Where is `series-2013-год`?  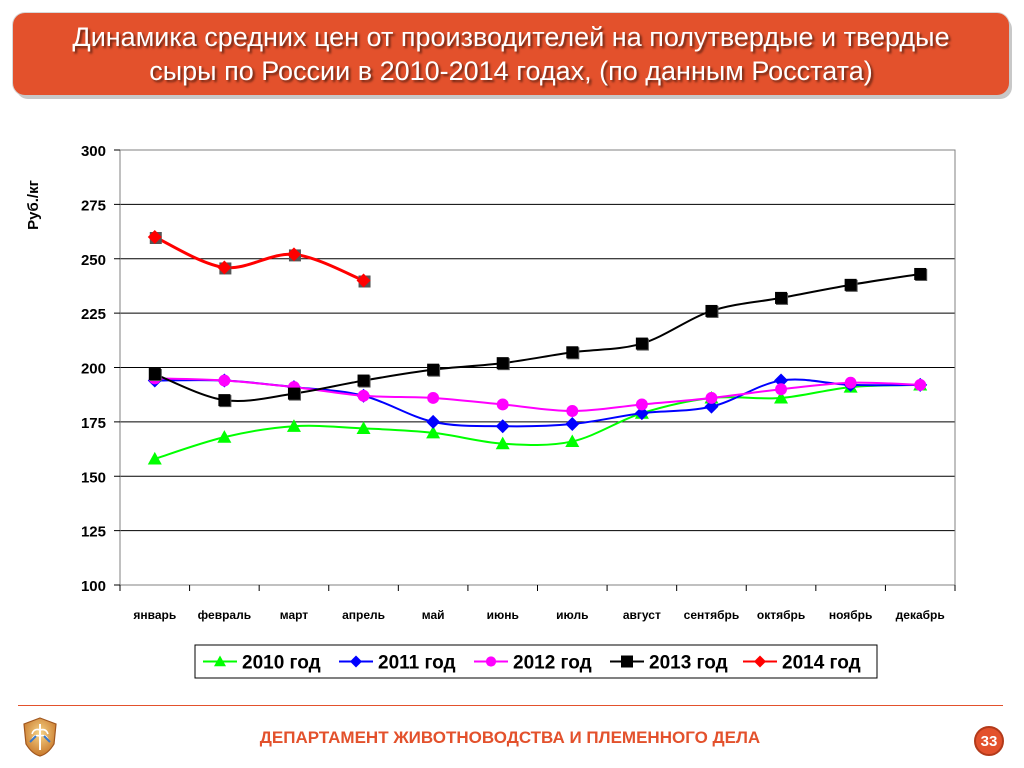
series-2013-год is located at coordinates (538, 337).